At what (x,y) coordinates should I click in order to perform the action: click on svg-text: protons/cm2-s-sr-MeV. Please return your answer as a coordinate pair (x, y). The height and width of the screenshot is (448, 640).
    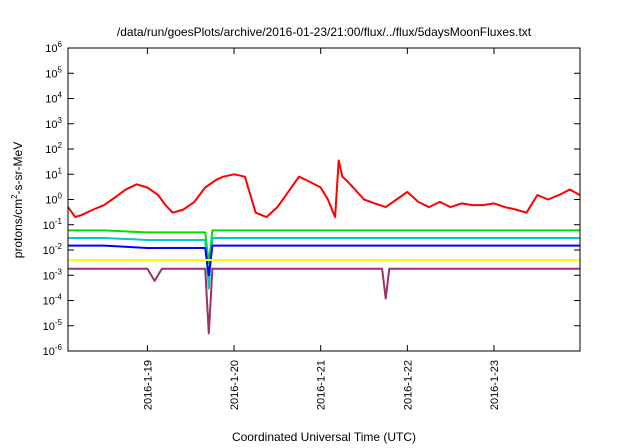
    Looking at the image, I should click on (17, 200).